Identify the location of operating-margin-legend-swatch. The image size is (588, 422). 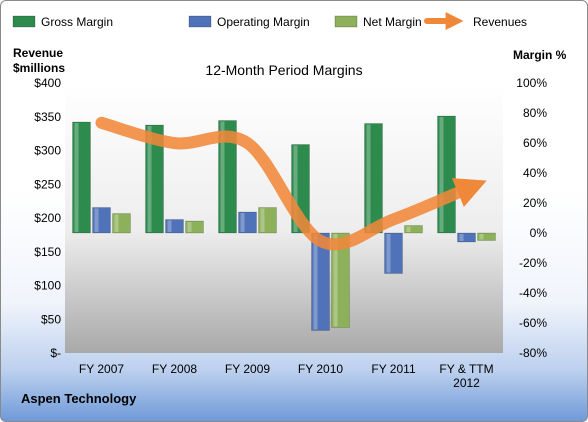
(200, 21).